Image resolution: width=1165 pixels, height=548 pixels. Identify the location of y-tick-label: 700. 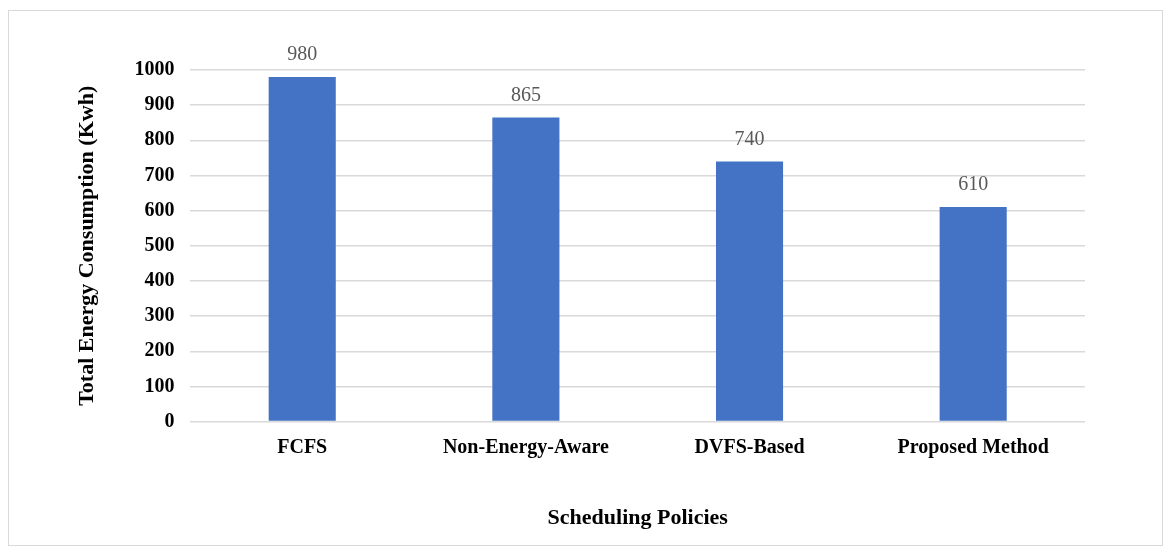
(159, 173).